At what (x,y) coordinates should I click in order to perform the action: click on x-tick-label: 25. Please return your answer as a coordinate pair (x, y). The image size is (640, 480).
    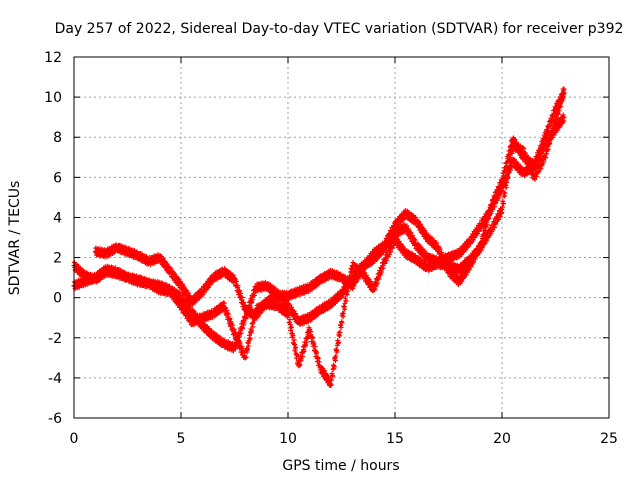
    Looking at the image, I should click on (609, 439).